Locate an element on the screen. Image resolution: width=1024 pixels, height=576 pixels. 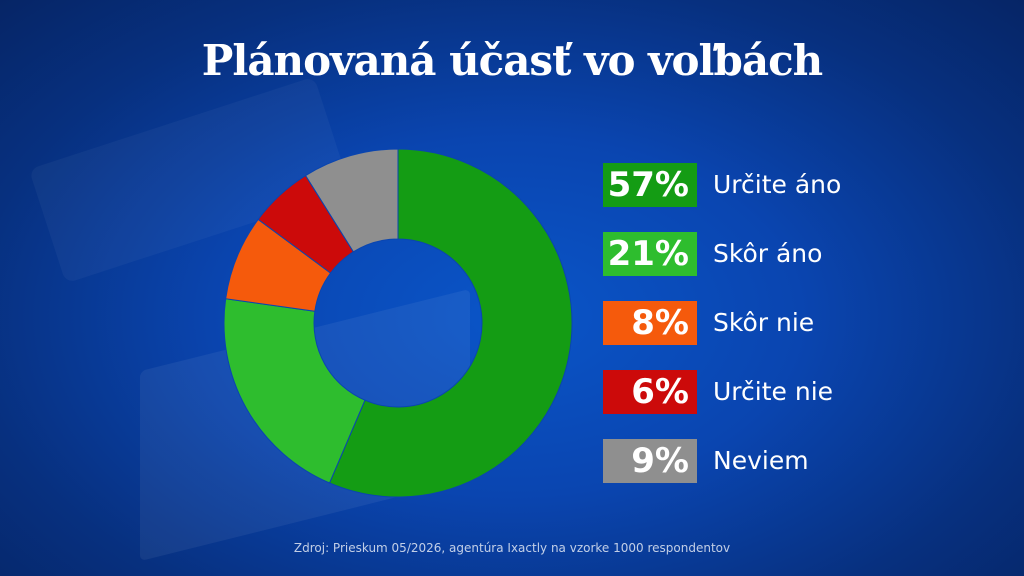
chart-title: Plánovaná účasť vo voľbách is located at coordinates (512, 60).